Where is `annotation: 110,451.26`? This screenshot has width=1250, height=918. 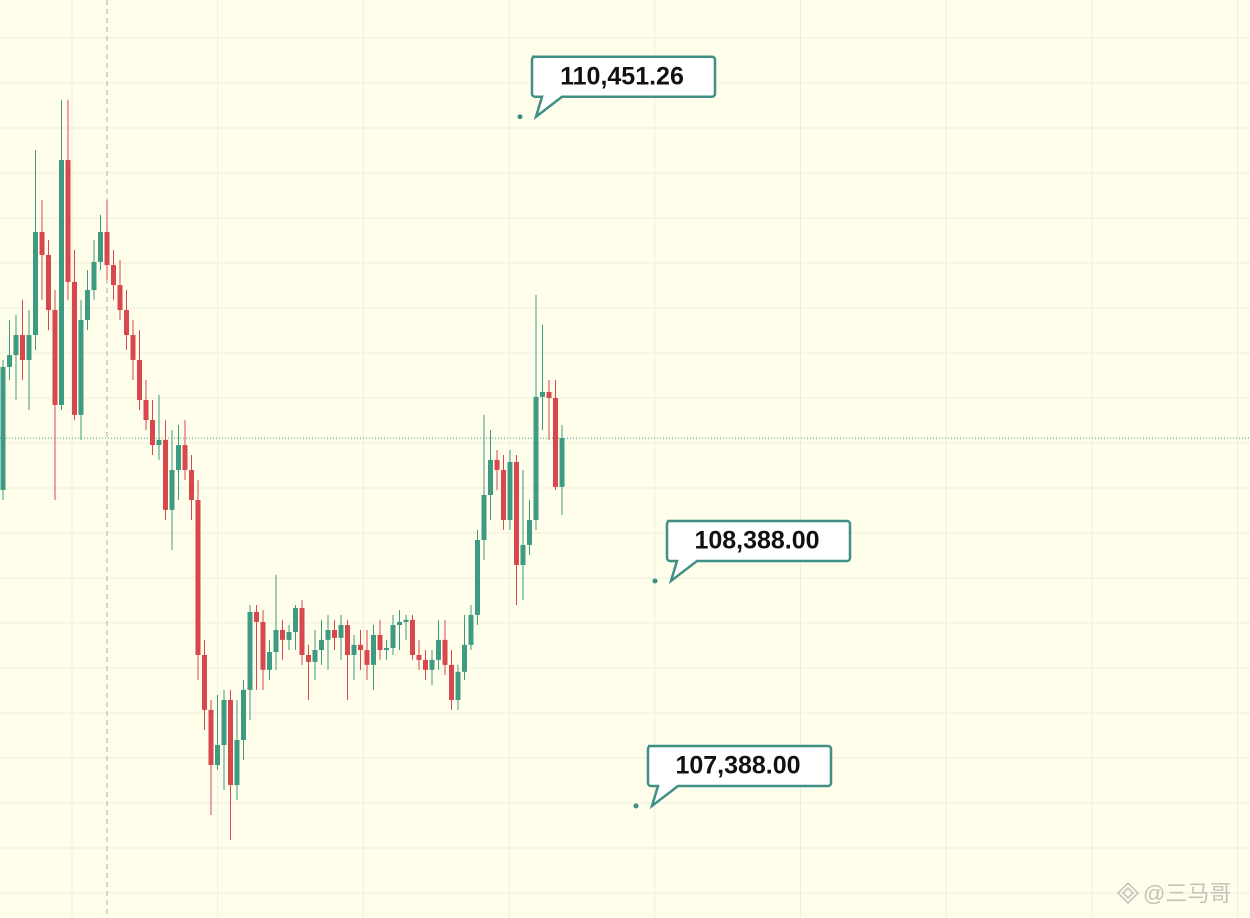 annotation: 110,451.26 is located at coordinates (617, 88).